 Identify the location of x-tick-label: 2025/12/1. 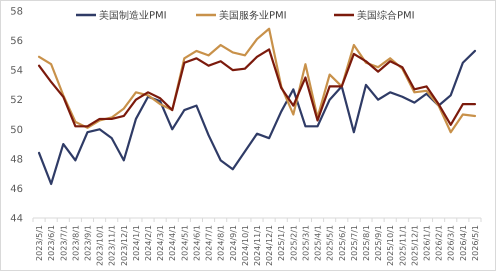
(415, 245).